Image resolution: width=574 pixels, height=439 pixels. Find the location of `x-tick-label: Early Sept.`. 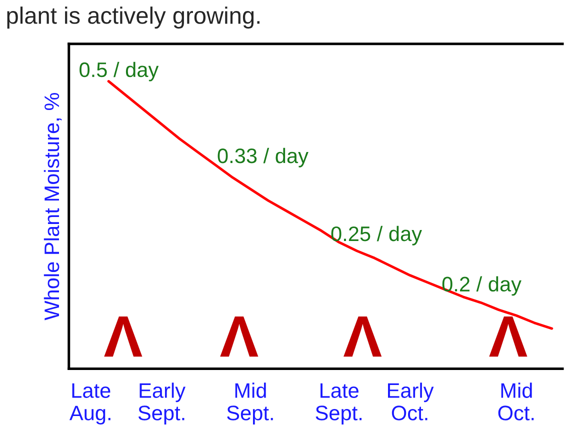

x-tick-label: Early Sept. is located at coordinates (162, 403).